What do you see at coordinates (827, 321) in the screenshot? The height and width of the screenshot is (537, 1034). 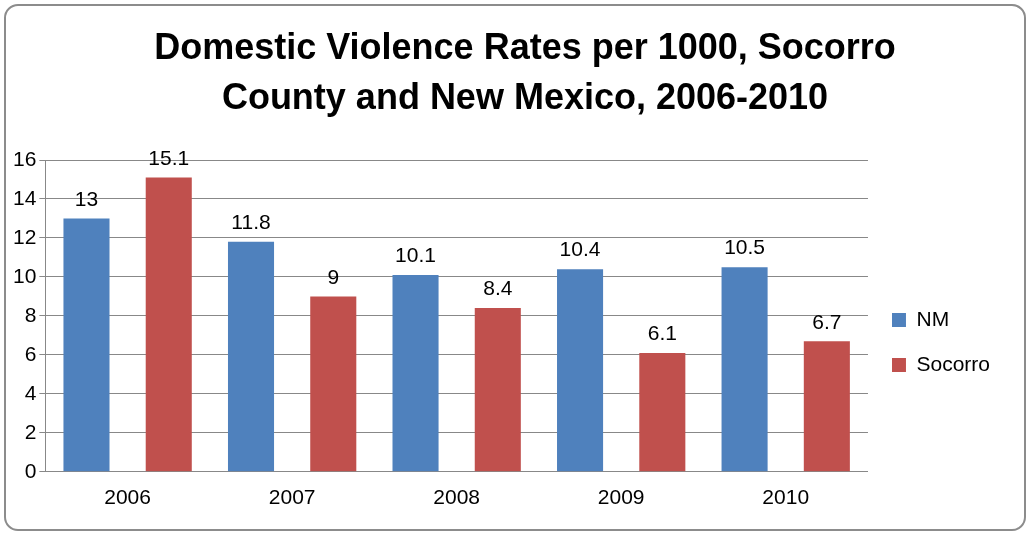 I see `data-label: 6.7` at bounding box center [827, 321].